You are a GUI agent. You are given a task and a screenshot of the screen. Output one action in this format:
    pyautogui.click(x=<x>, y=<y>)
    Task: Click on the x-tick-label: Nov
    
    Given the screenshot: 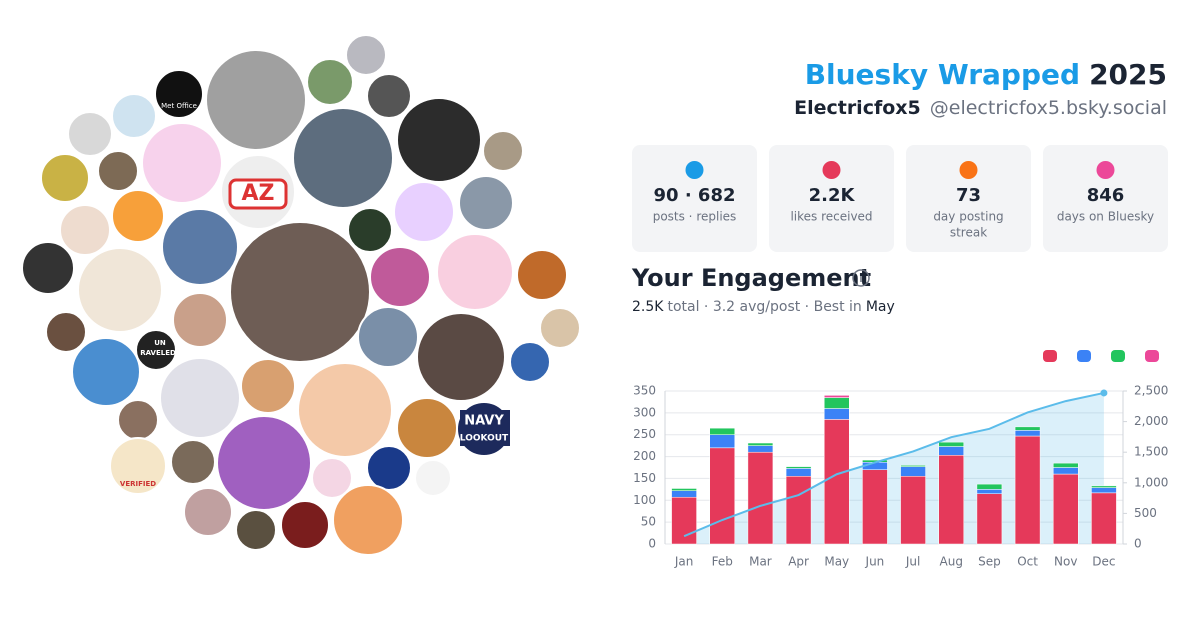 What is the action you would take?
    pyautogui.click(x=1065, y=562)
    